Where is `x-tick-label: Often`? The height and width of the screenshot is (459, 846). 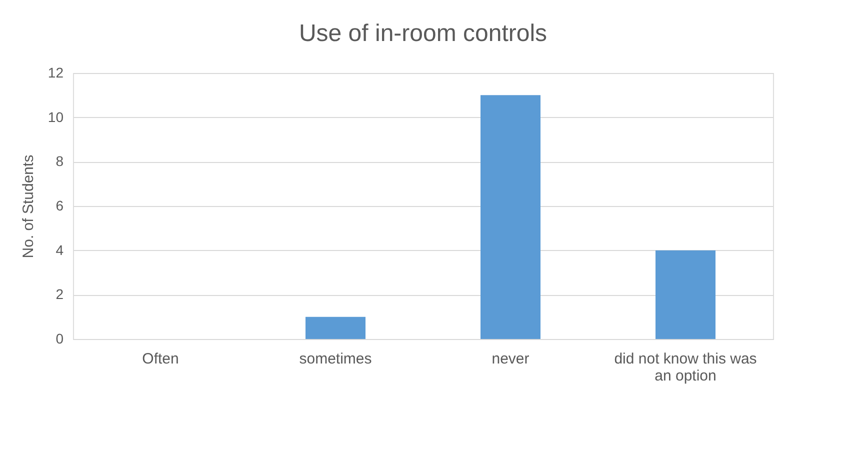
x-tick-label: Often is located at coordinates (160, 359).